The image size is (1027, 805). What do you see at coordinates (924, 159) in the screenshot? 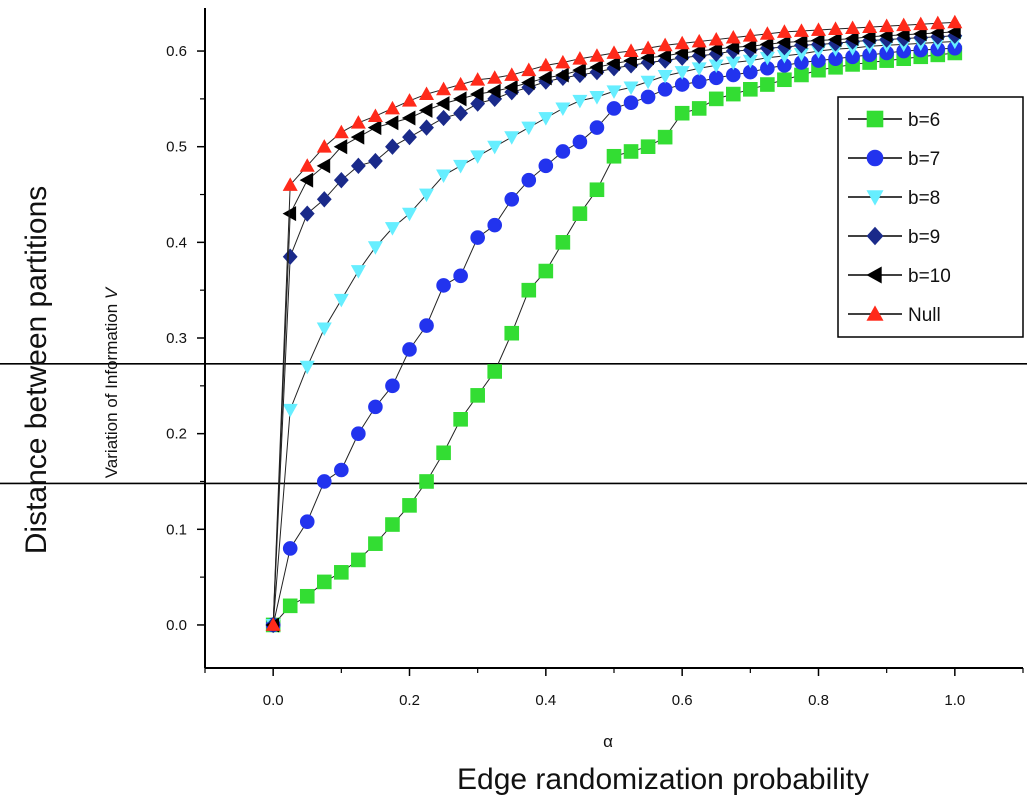
I see `legend-label: b=7` at bounding box center [924, 159].